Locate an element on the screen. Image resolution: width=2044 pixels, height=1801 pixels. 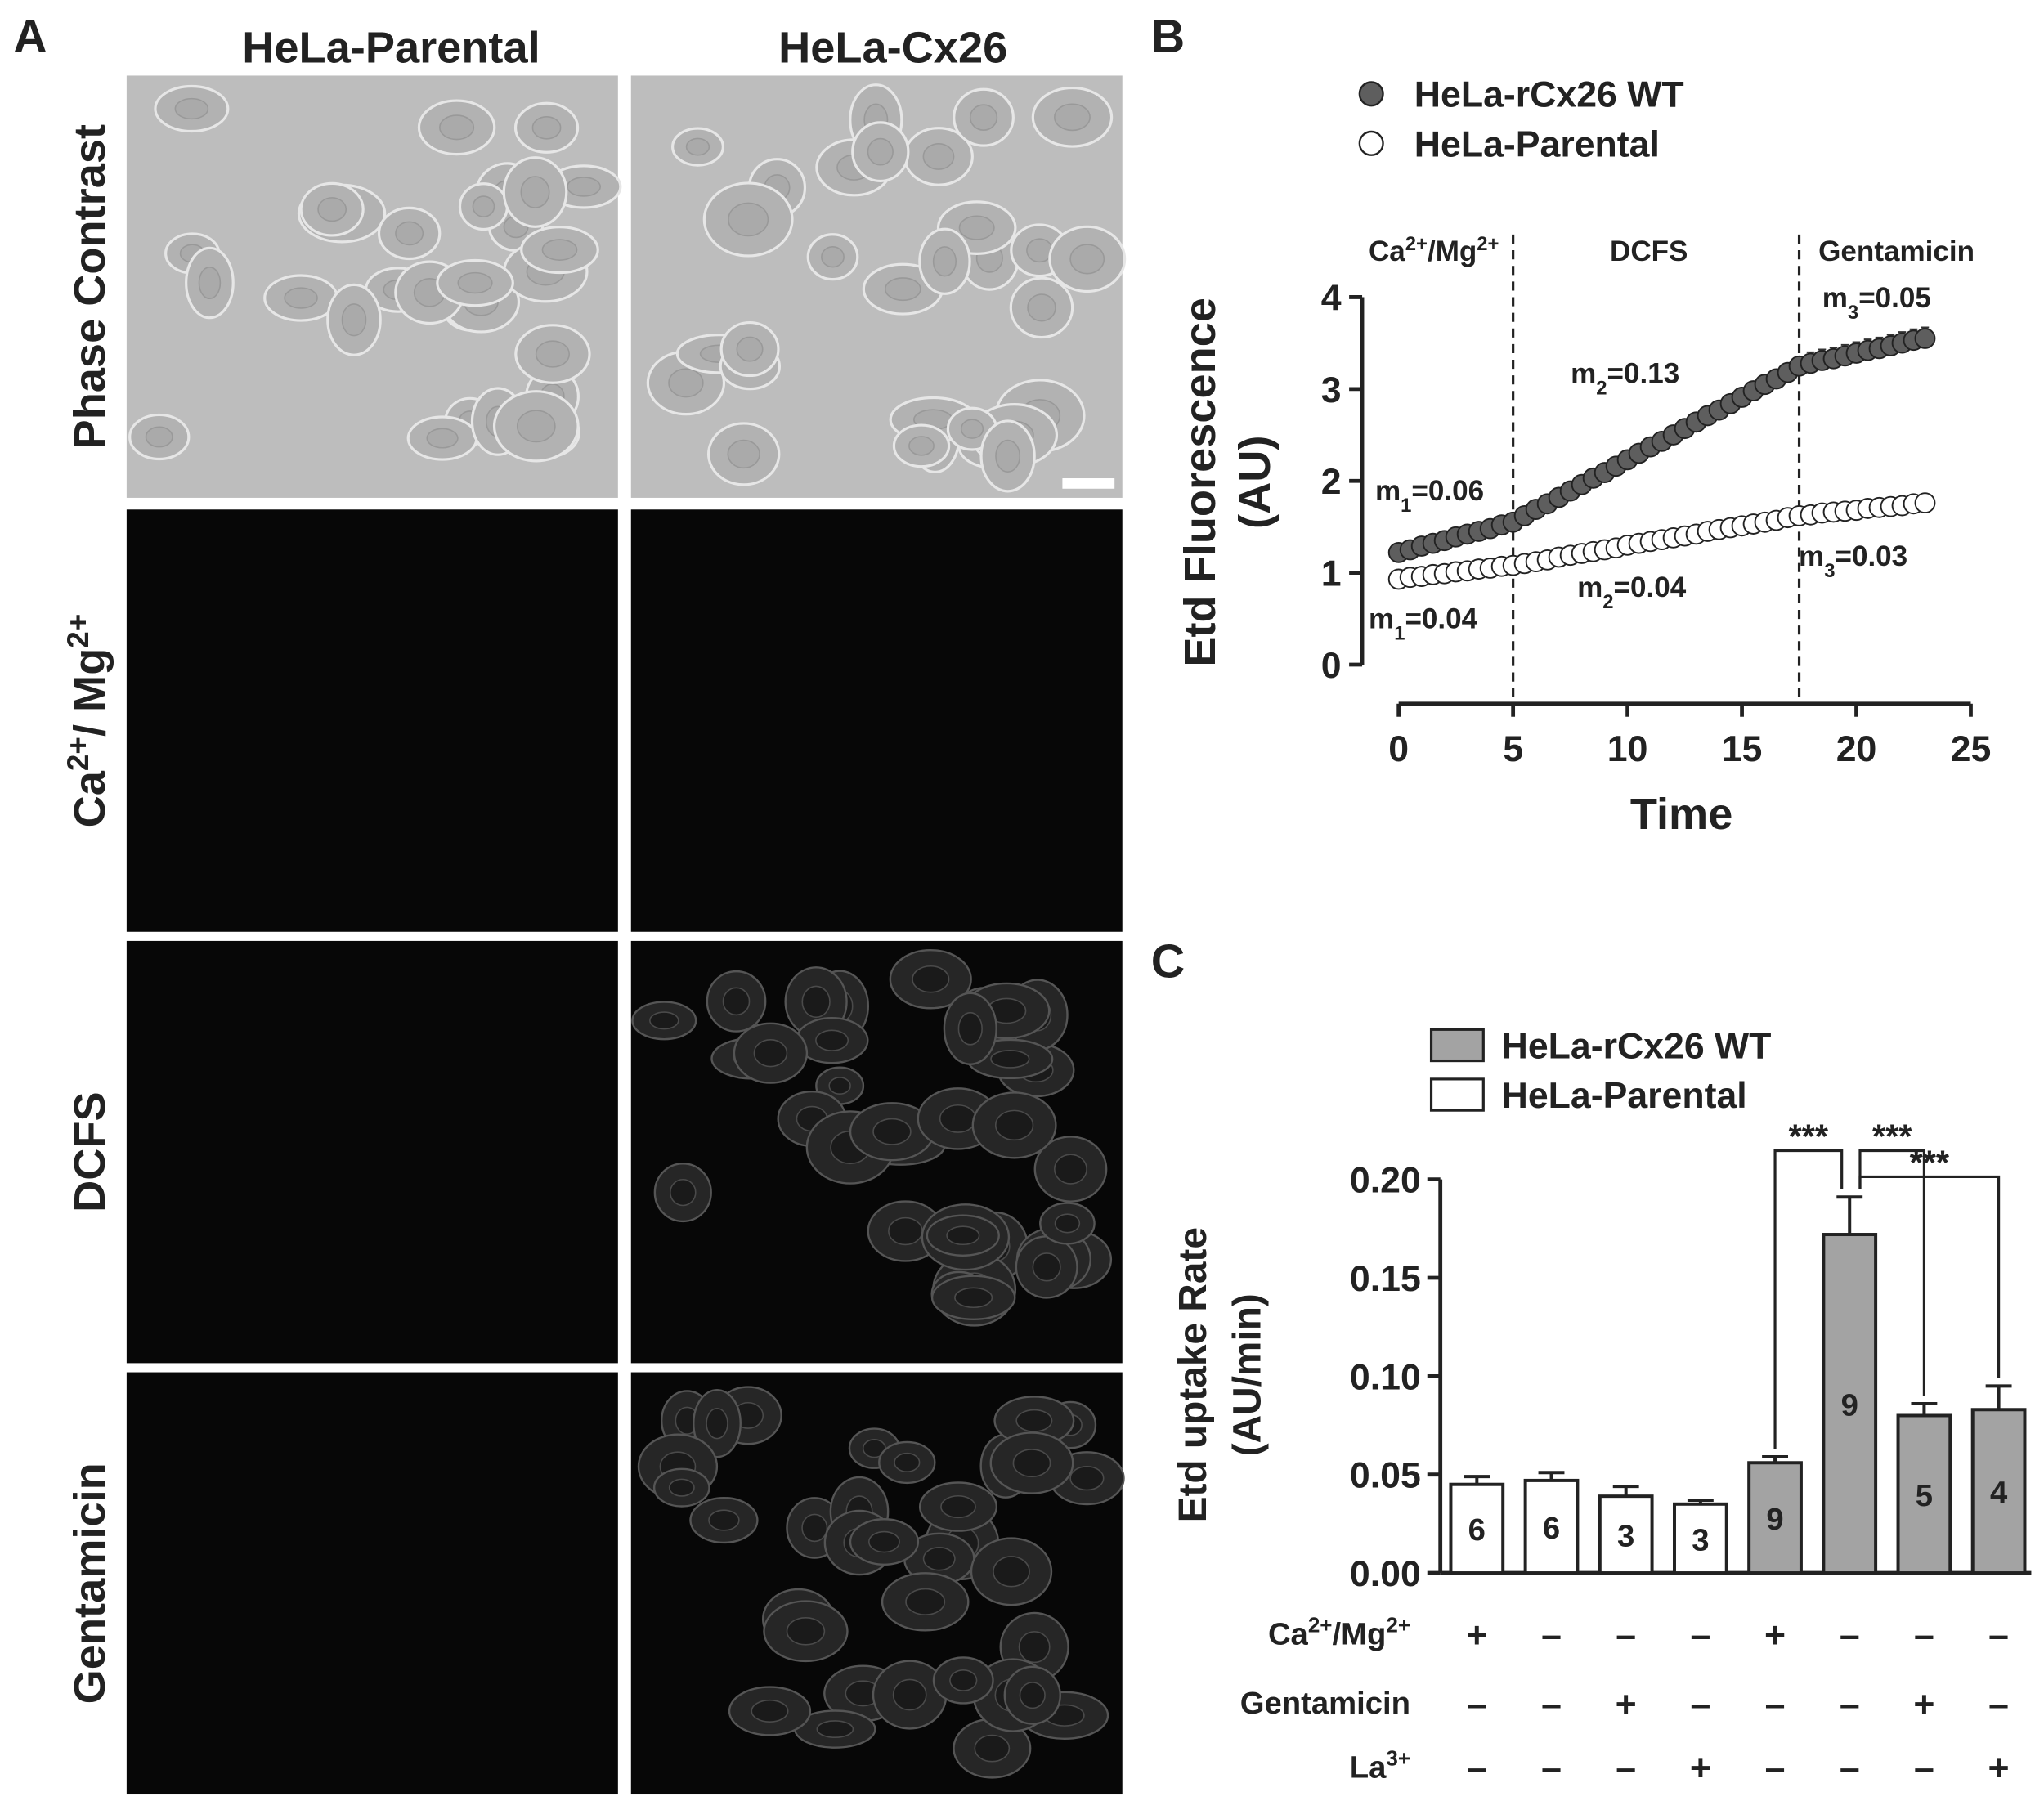
n-label: 3 is located at coordinates (1700, 1539).